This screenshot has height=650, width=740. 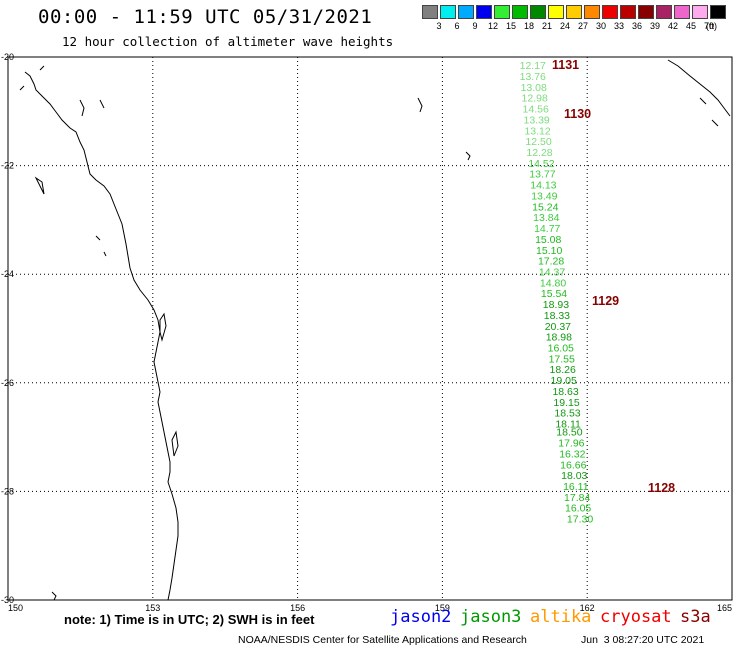 I want to click on wave-height-point: 15.54, so click(x=554, y=294).